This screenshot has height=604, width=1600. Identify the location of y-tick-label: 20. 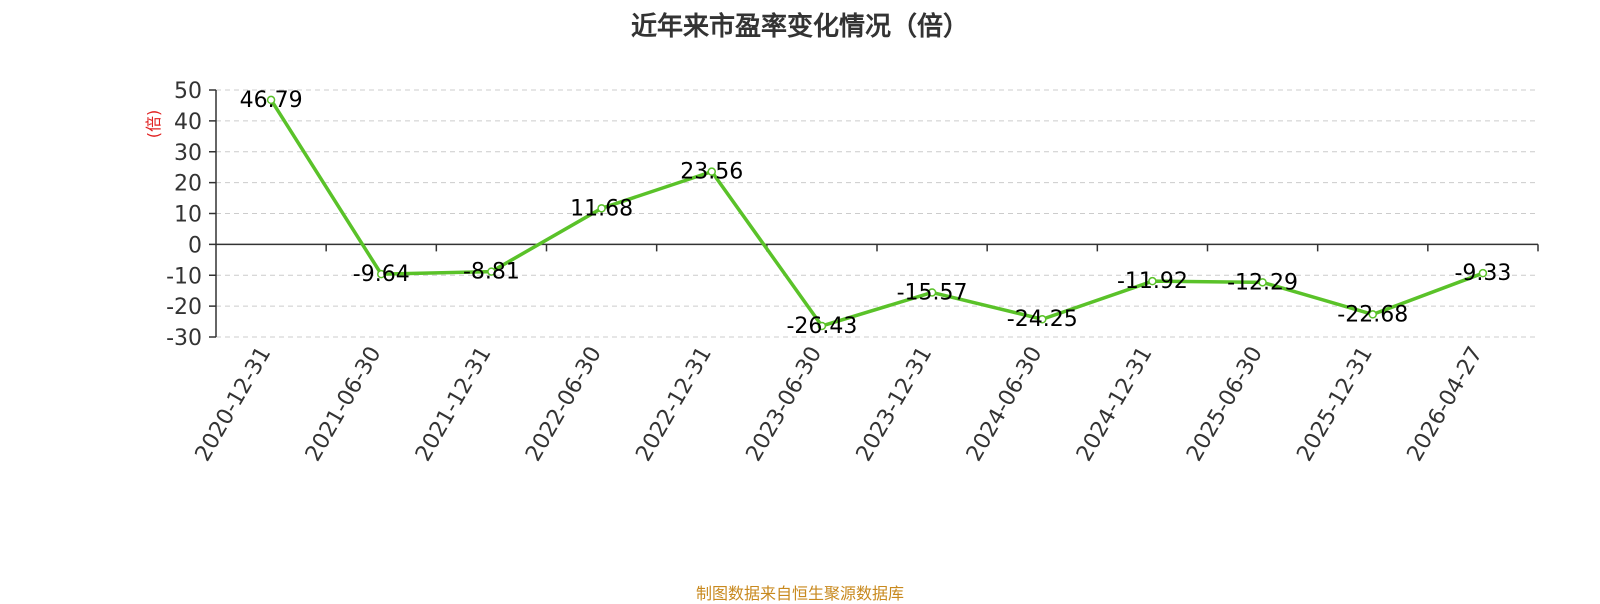
(188, 184).